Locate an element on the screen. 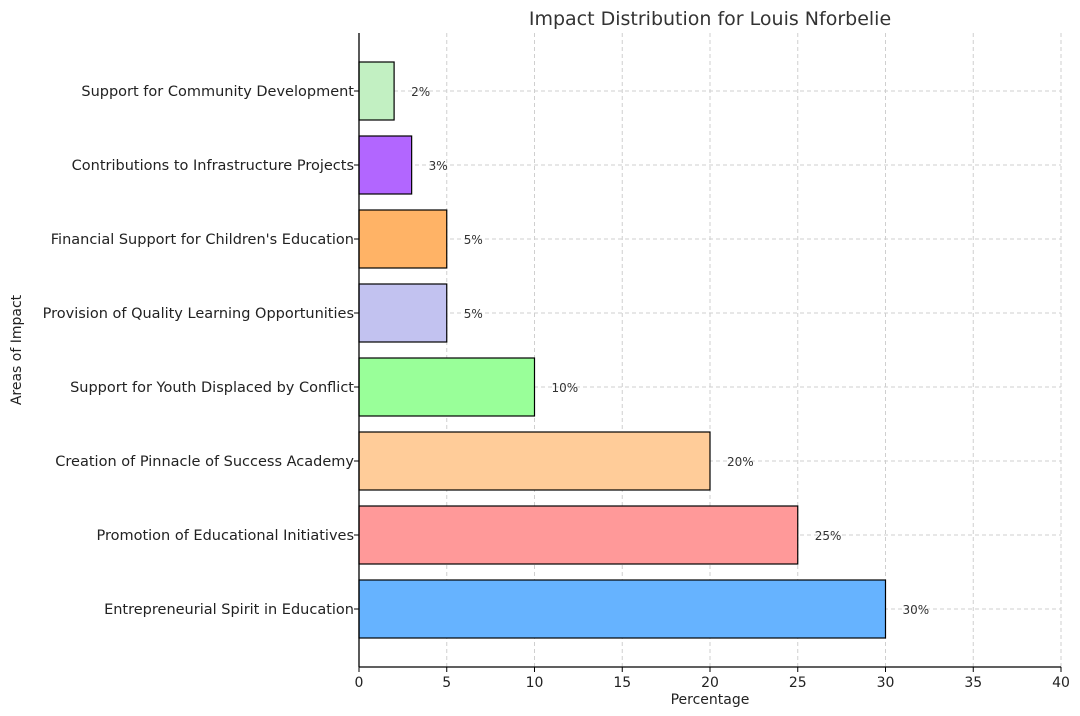 The height and width of the screenshot is (716, 1080). value-label: 20% is located at coordinates (740, 462).